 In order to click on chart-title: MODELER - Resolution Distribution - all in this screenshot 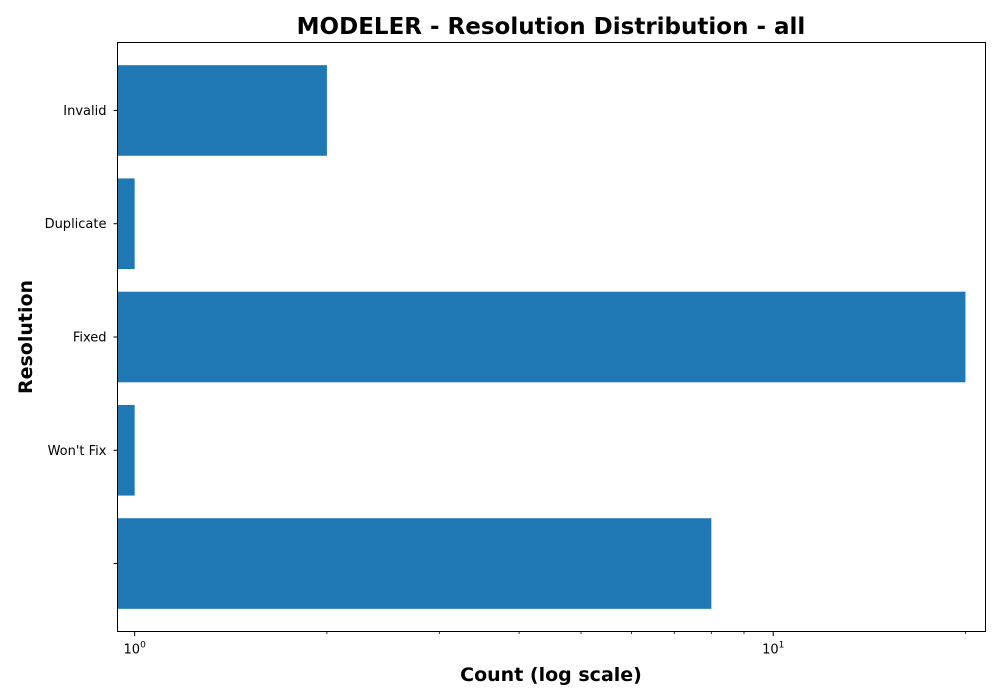, I will do `click(551, 27)`.